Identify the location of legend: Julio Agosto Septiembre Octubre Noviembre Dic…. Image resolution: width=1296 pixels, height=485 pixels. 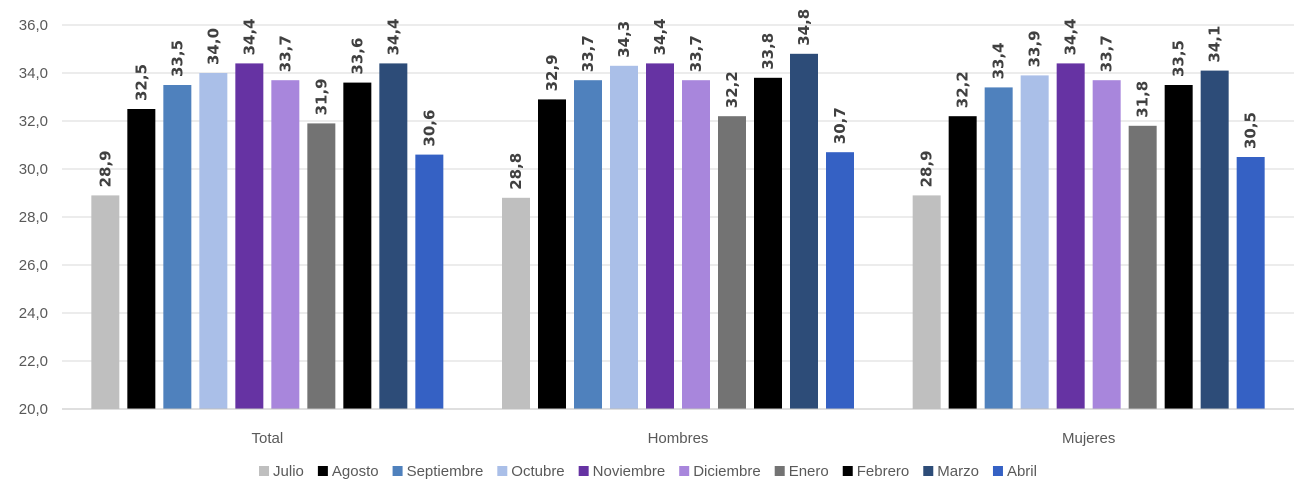
(648, 471).